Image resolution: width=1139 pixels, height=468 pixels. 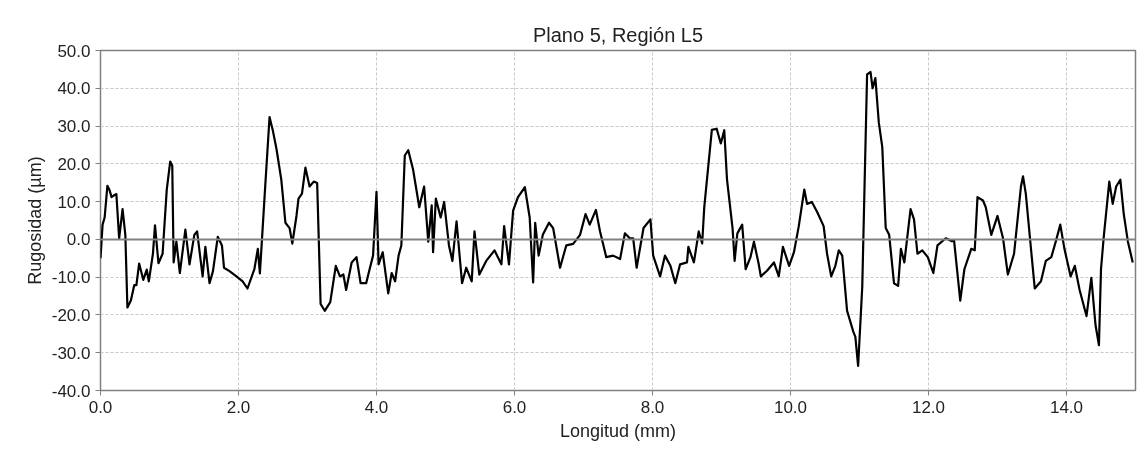 I want to click on y-tick-label: -20.0, so click(x=71, y=315).